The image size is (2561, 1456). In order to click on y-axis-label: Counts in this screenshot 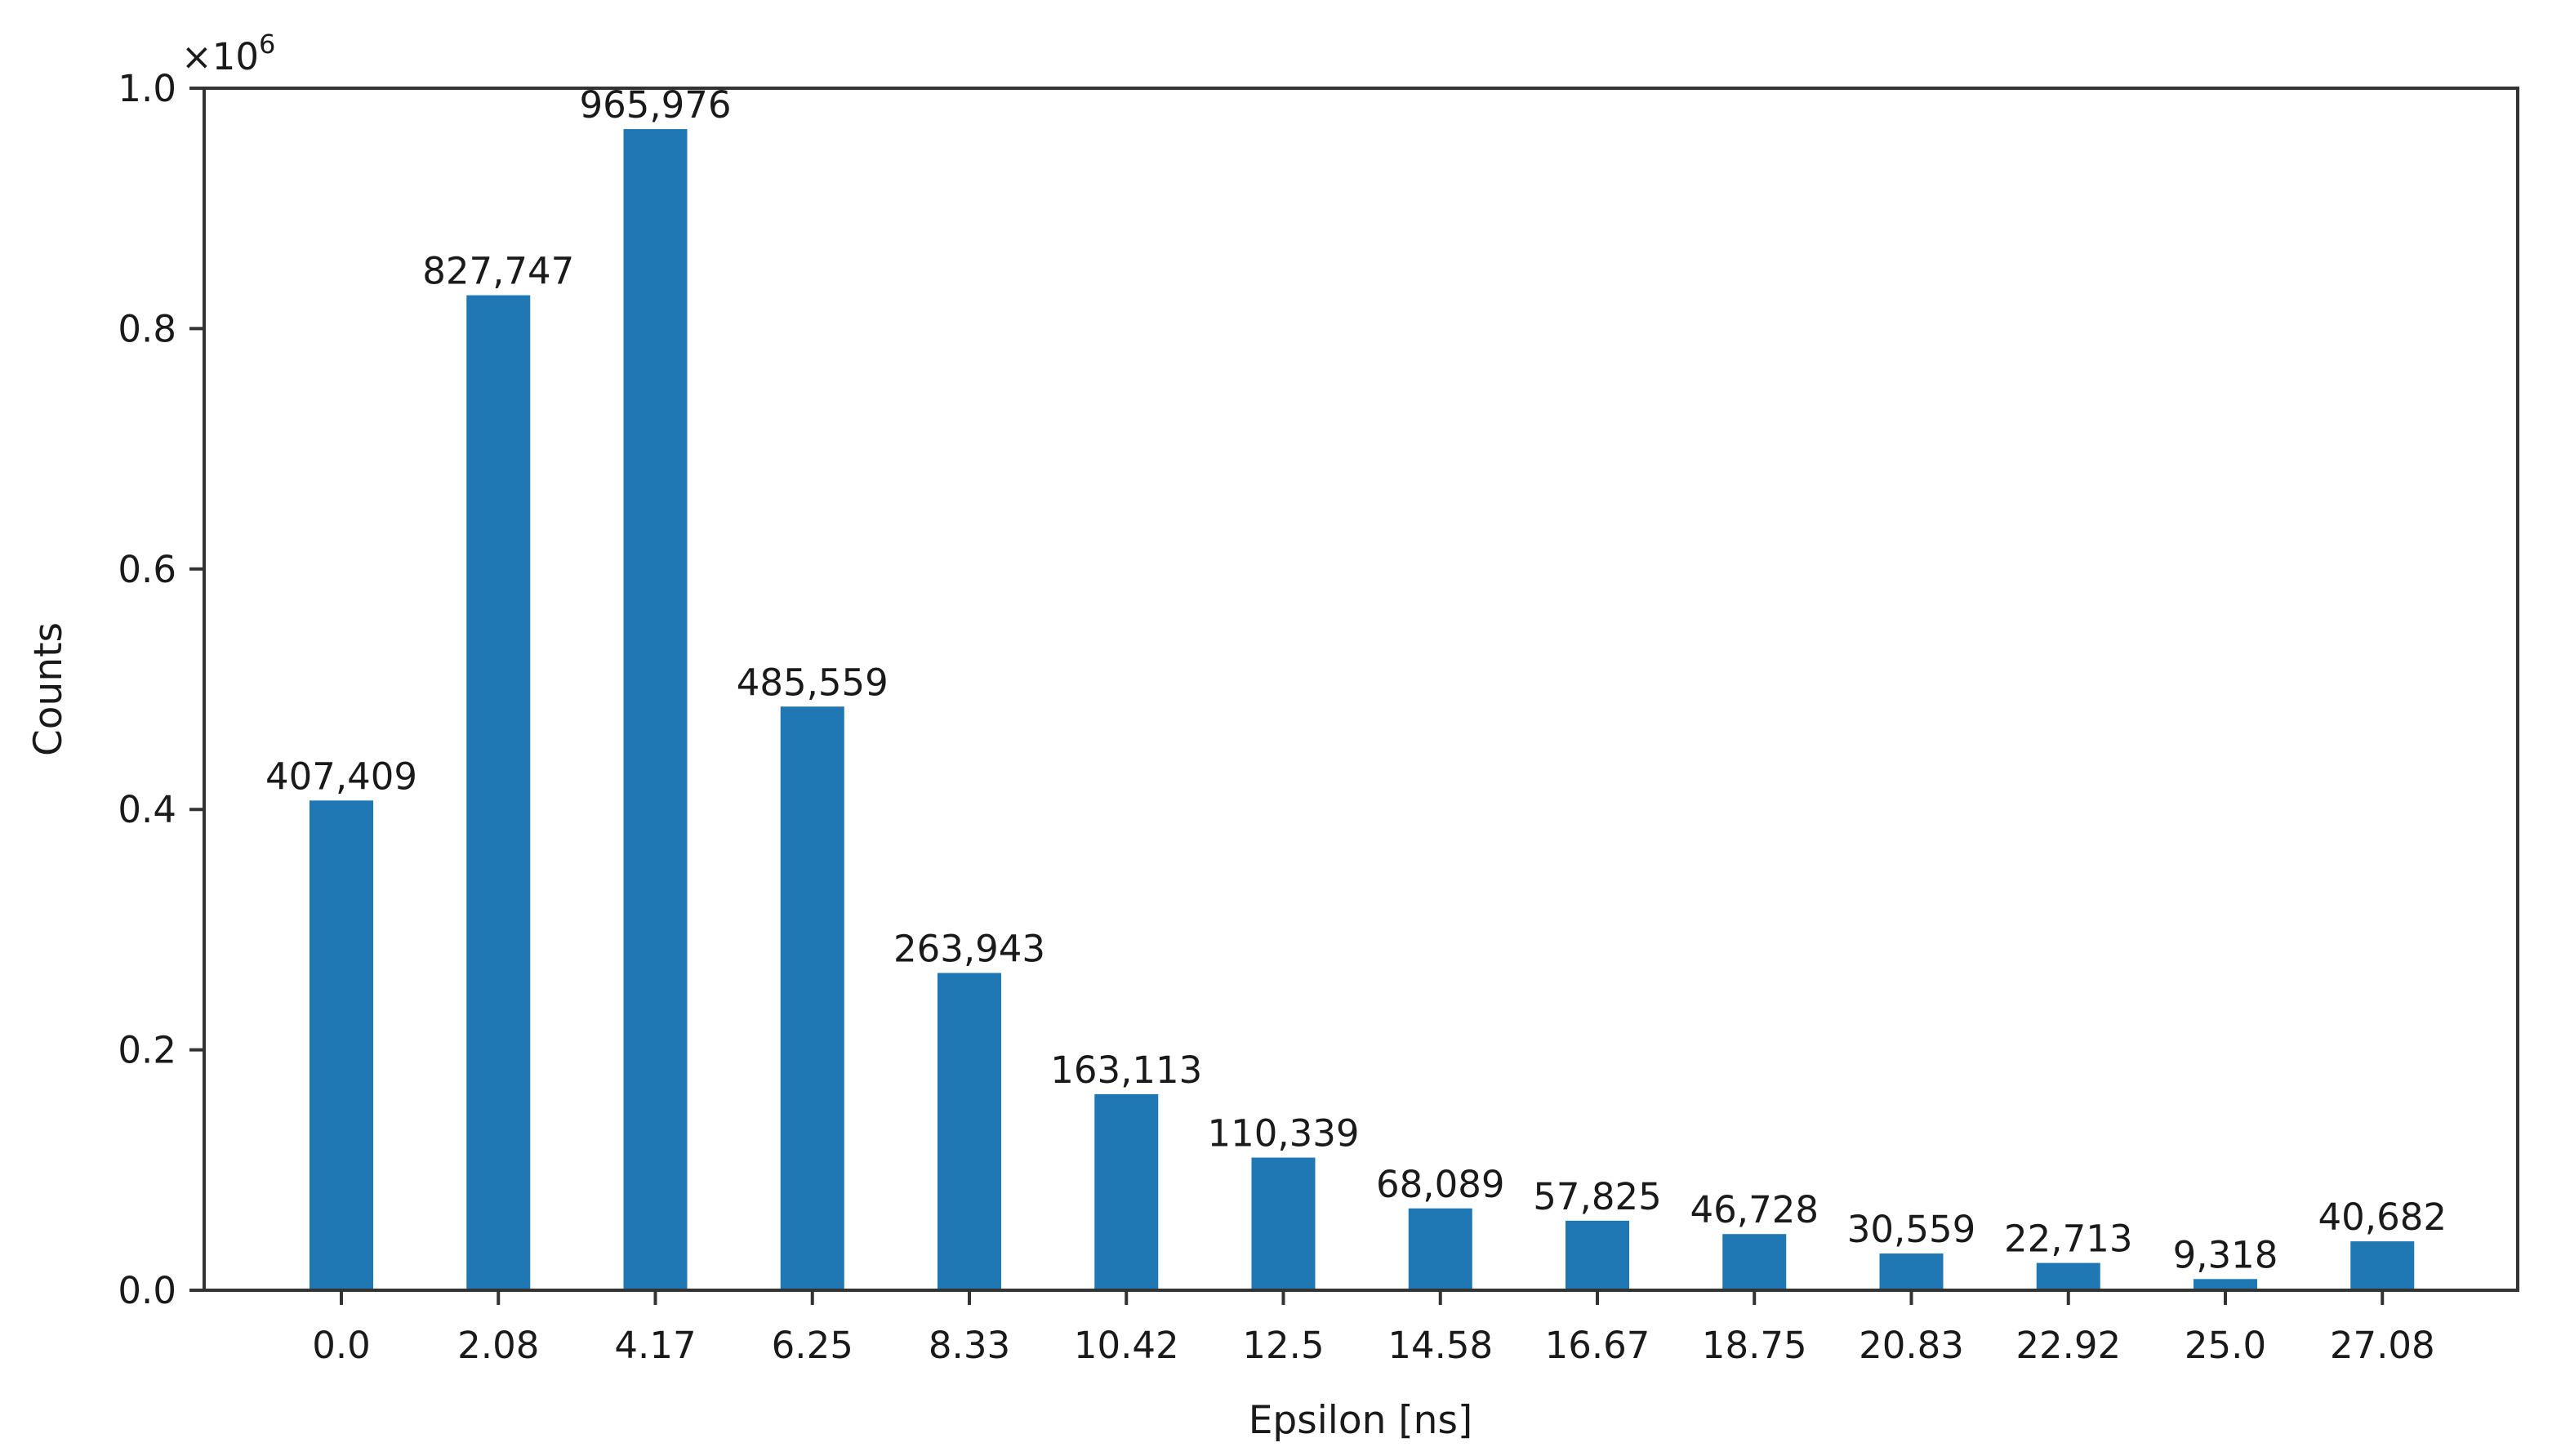, I will do `click(48, 689)`.